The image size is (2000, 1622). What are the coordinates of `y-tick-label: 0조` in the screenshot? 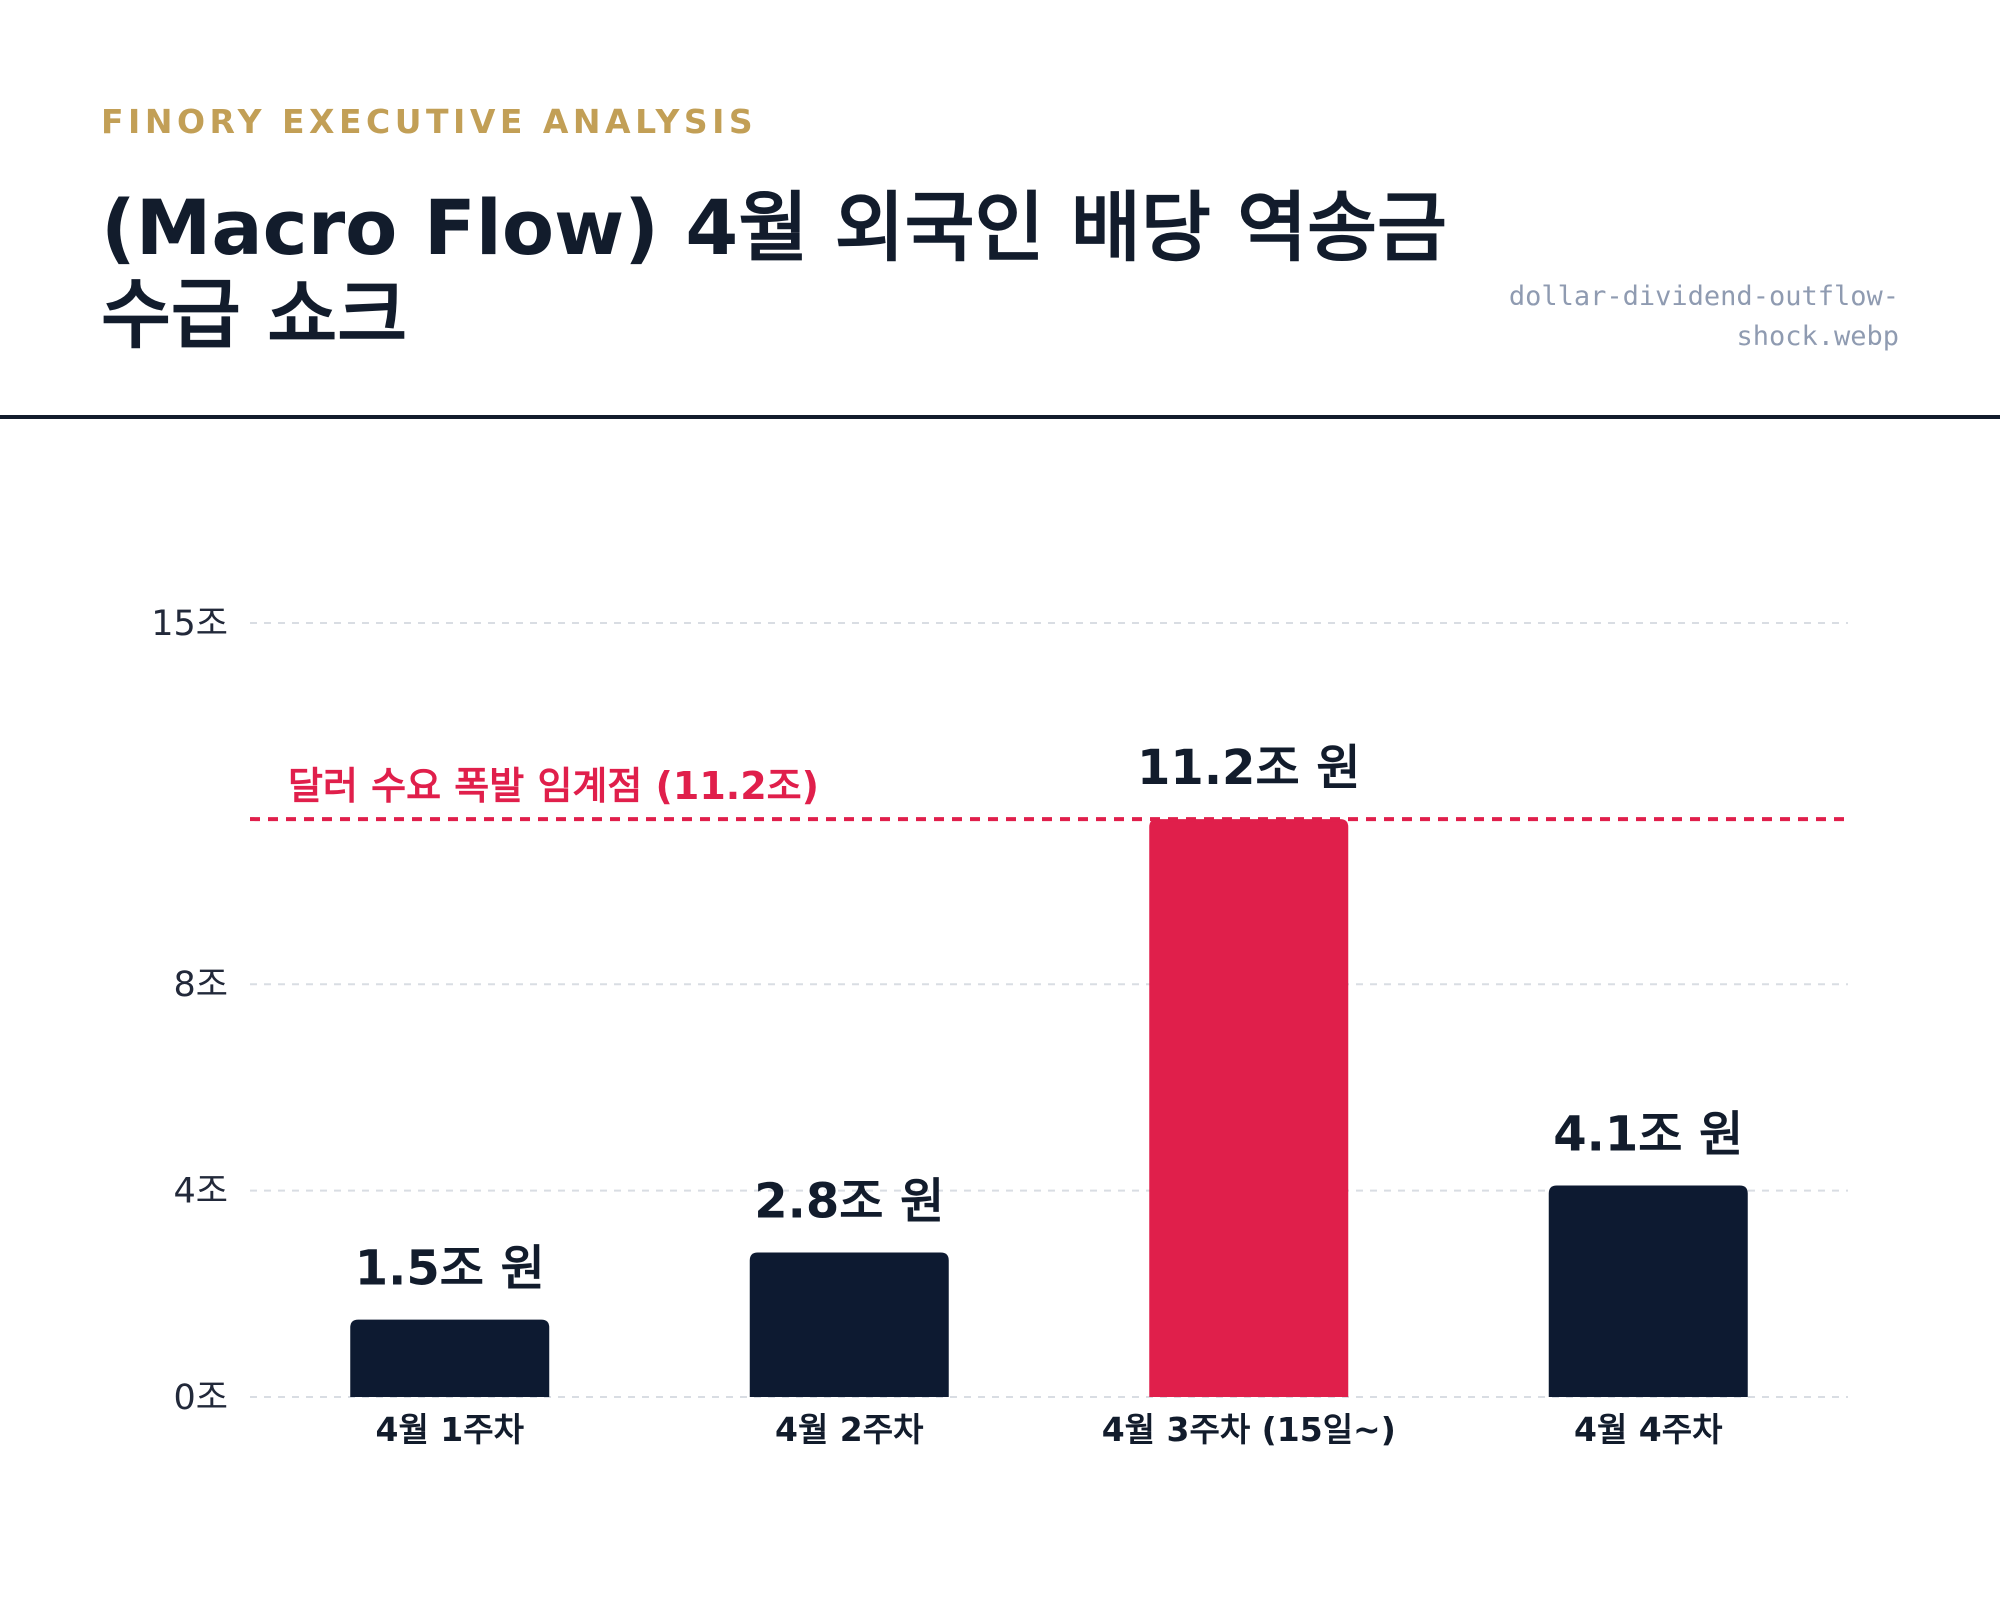 It's located at (201, 1398).